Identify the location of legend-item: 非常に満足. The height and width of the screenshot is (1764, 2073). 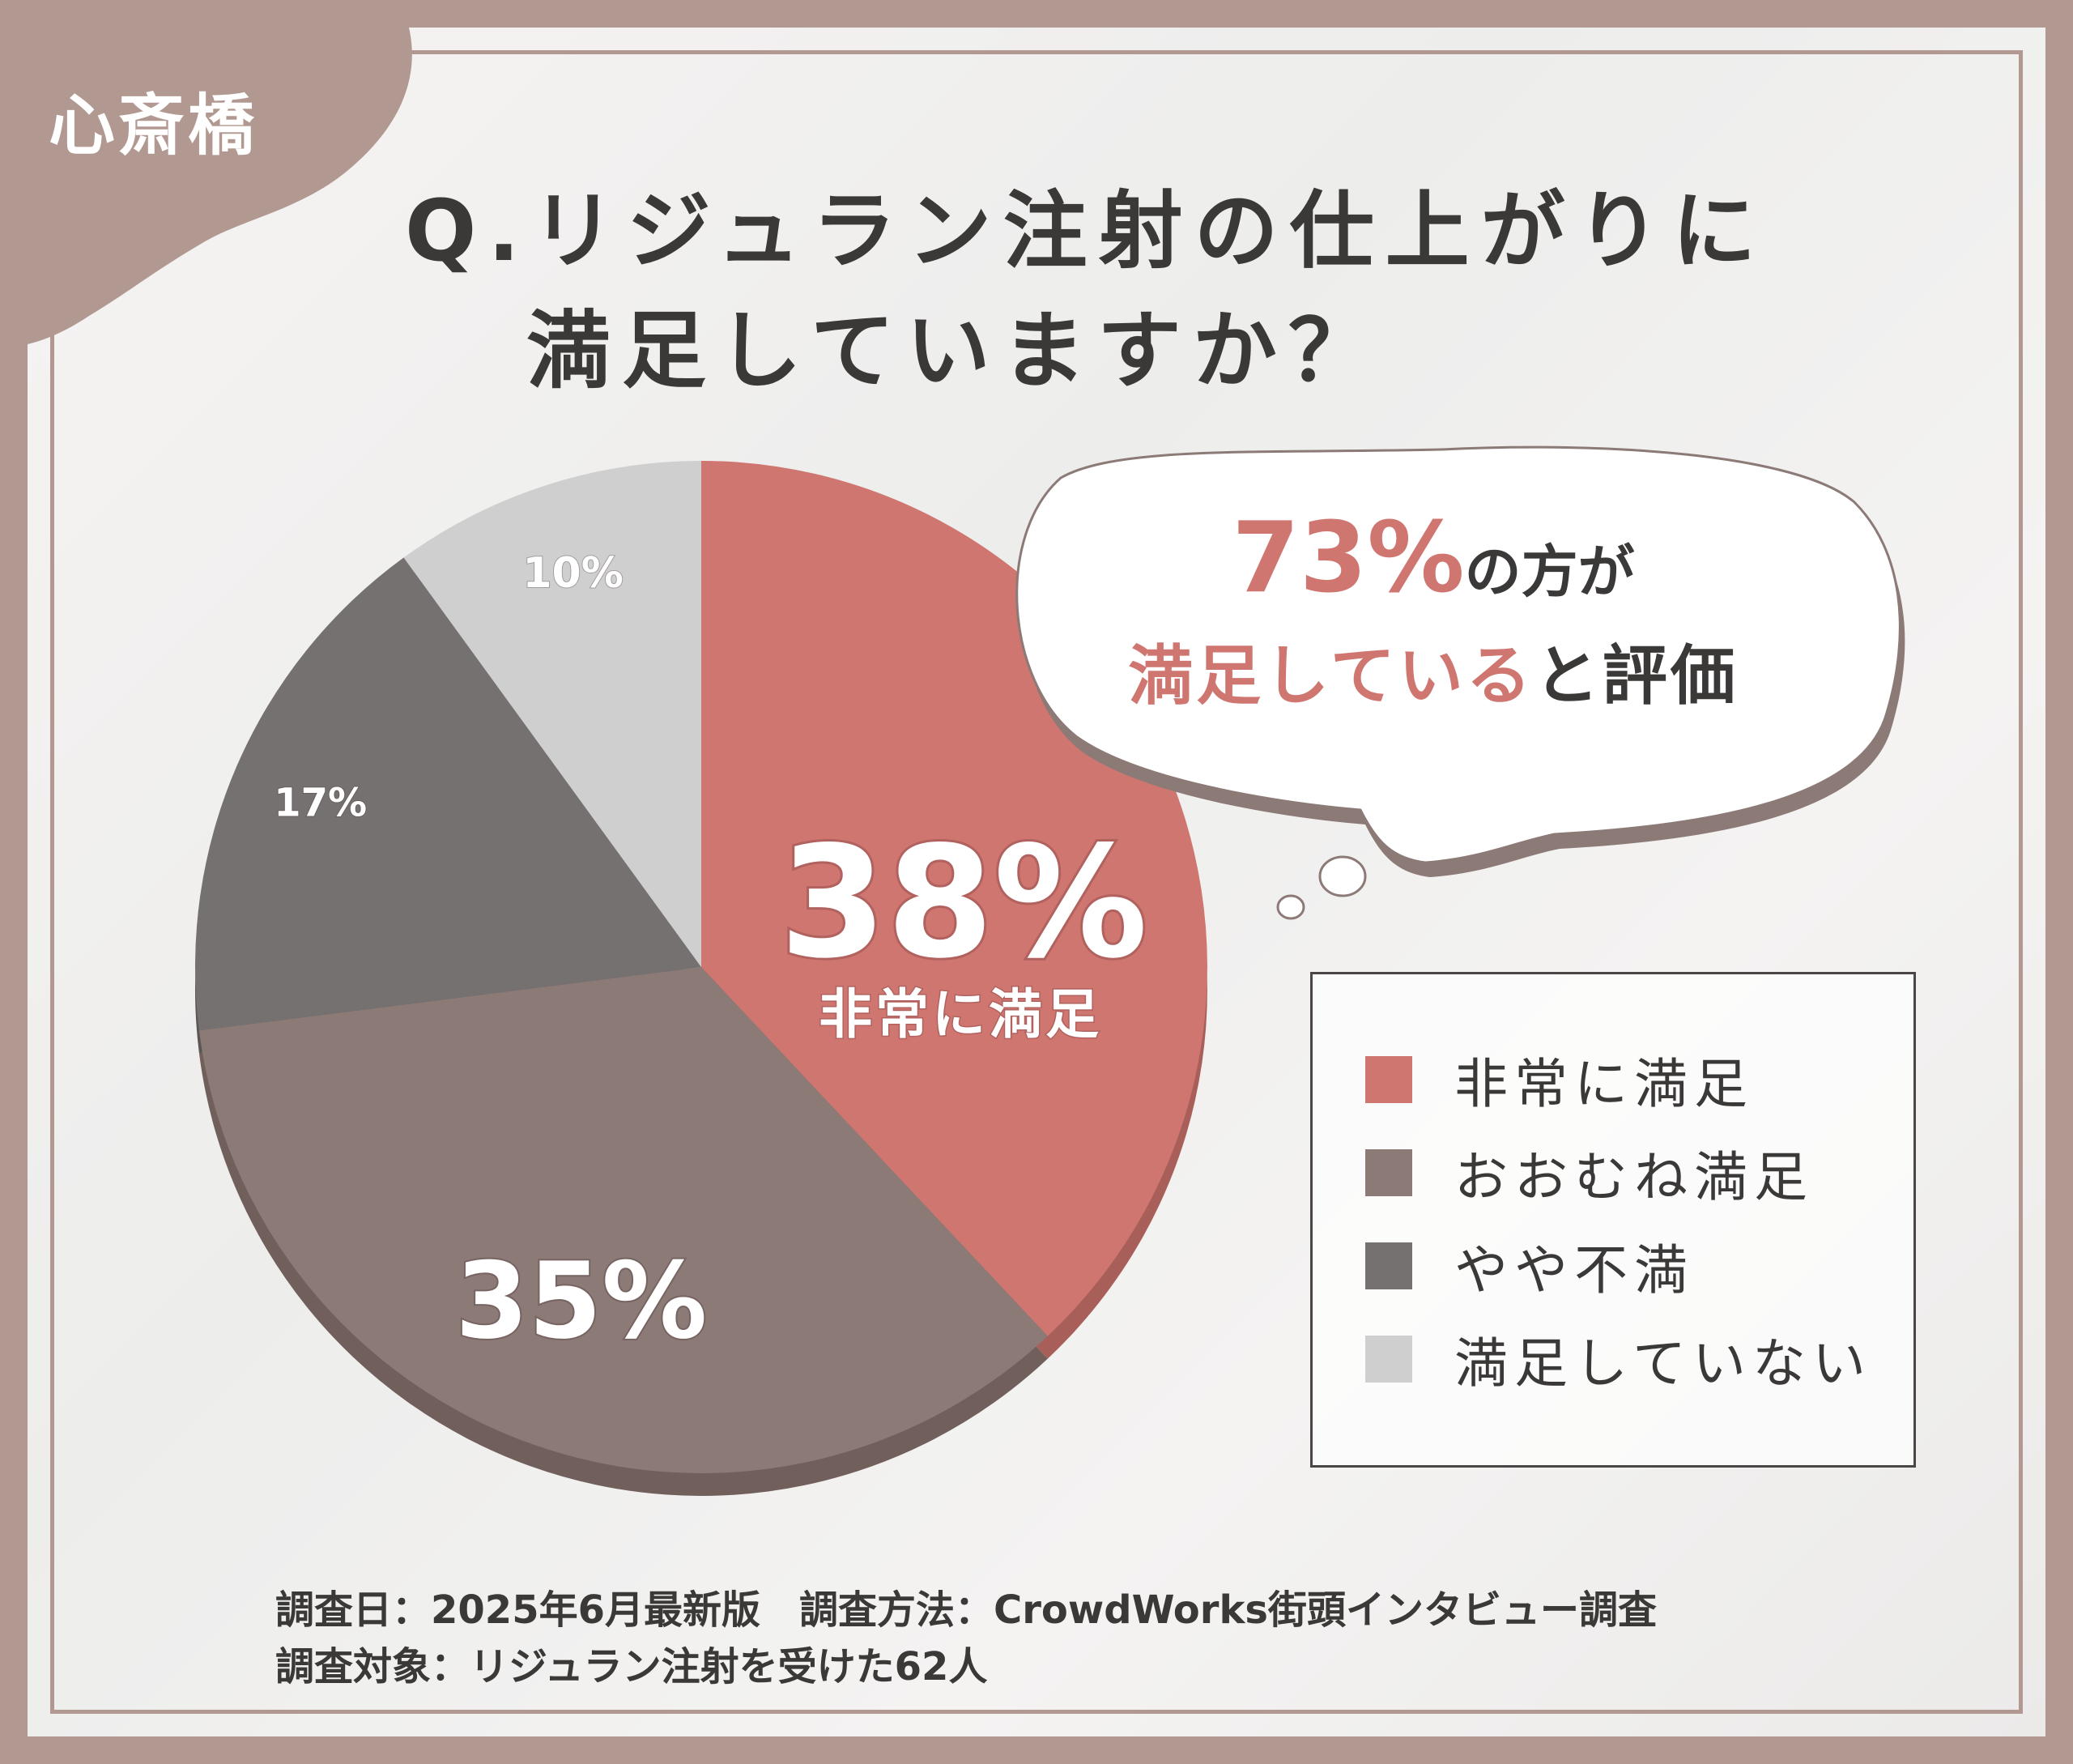
(1559, 1083).